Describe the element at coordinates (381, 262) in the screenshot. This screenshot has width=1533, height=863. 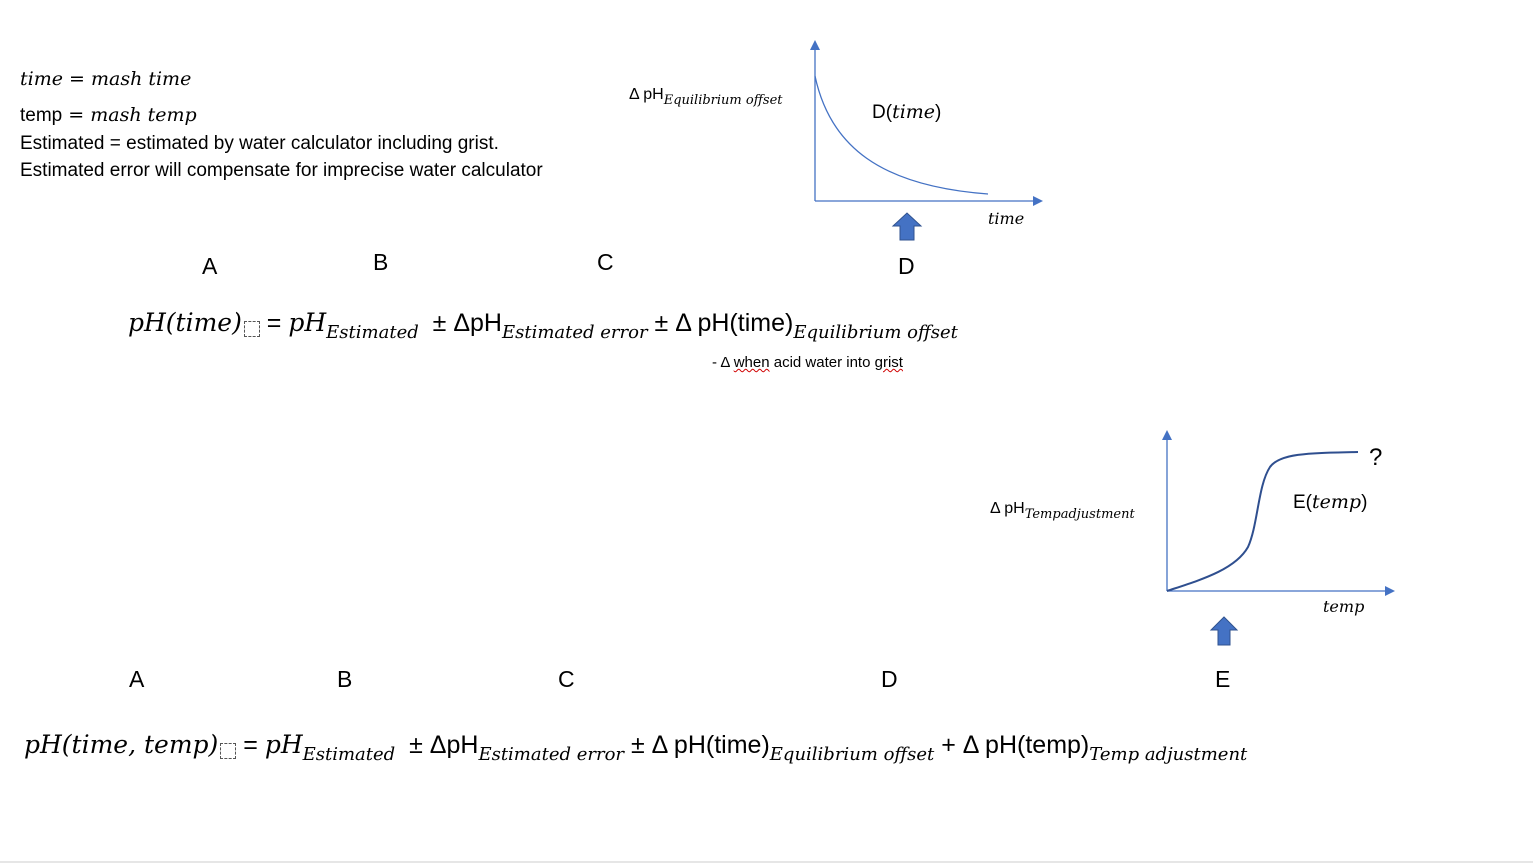
I see `eq1-letter-b: B` at that location.